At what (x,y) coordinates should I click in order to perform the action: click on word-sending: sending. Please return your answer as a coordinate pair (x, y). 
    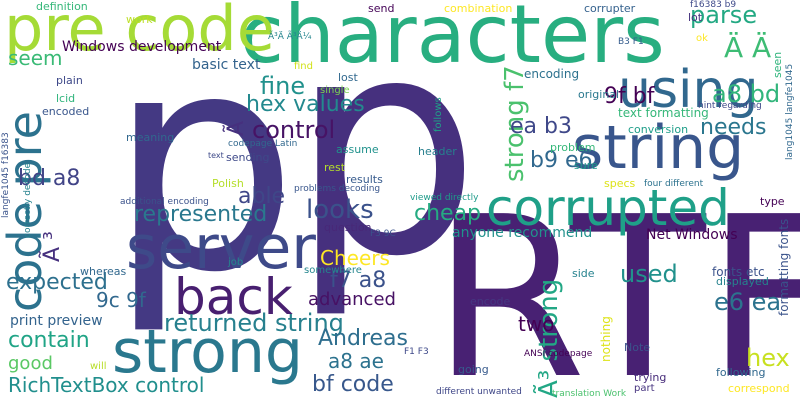
    Looking at the image, I should click on (248, 157).